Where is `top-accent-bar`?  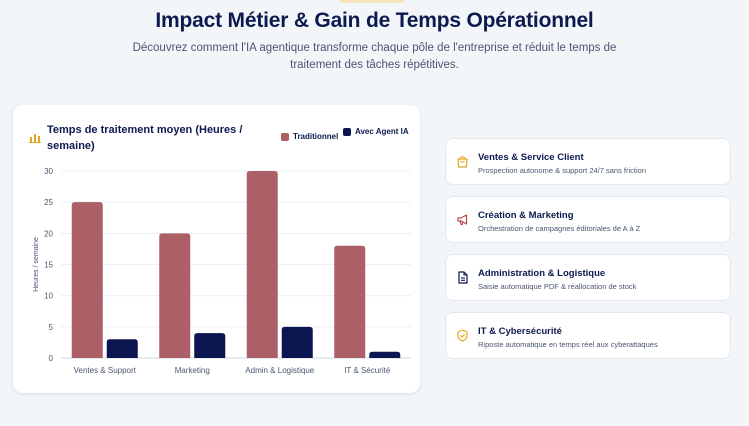
top-accent-bar is located at coordinates (372, 1).